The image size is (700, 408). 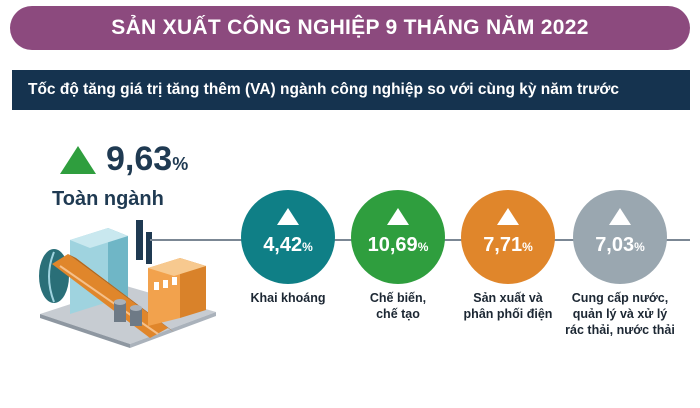 I want to click on total-value: 9,63%, so click(x=147, y=159).